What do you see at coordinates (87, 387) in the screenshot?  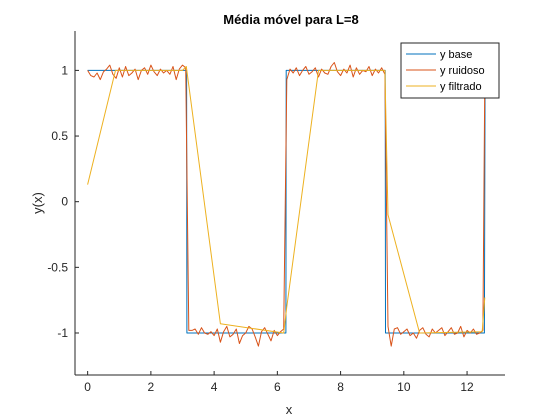 I see `x-tick-label: 0` at bounding box center [87, 387].